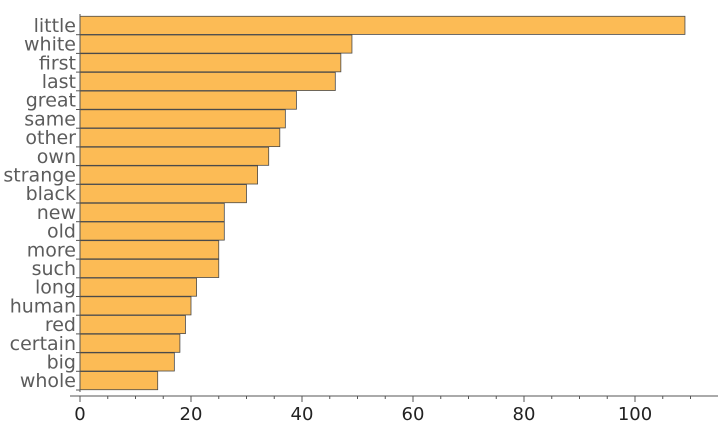 This screenshot has width=720, height=426. What do you see at coordinates (413, 414) in the screenshot?
I see `x-tick-label: 60` at bounding box center [413, 414].